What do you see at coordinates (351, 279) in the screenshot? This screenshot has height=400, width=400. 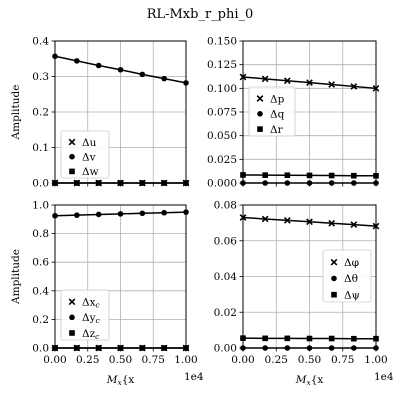 I see `legend-label: Δθ` at bounding box center [351, 279].